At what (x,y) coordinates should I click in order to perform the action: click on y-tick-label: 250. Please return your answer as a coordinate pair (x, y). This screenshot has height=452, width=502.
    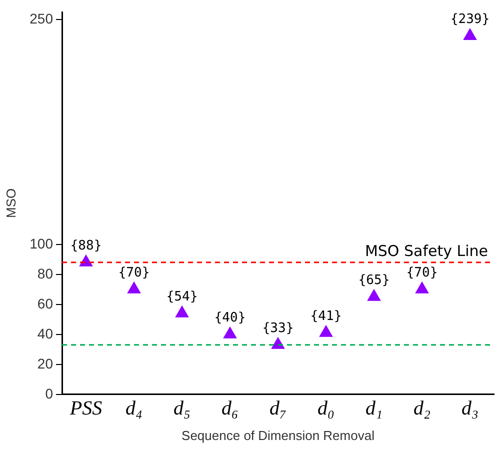
    Looking at the image, I should click on (42, 18).